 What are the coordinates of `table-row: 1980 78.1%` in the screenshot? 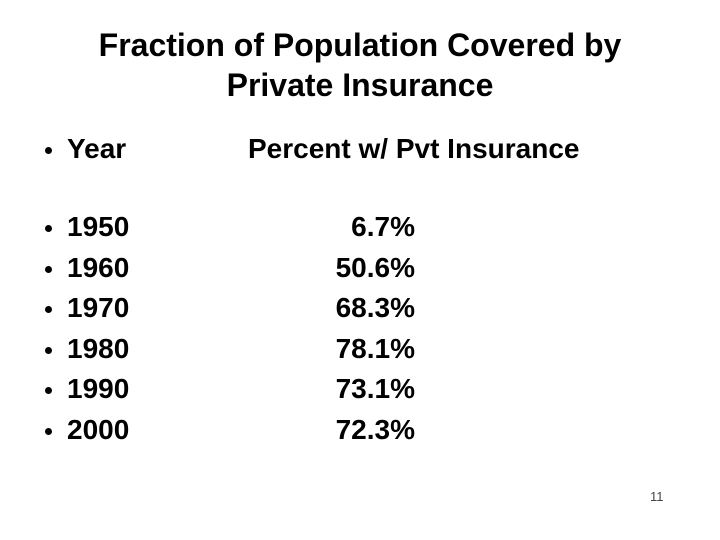 It's located at (360, 349).